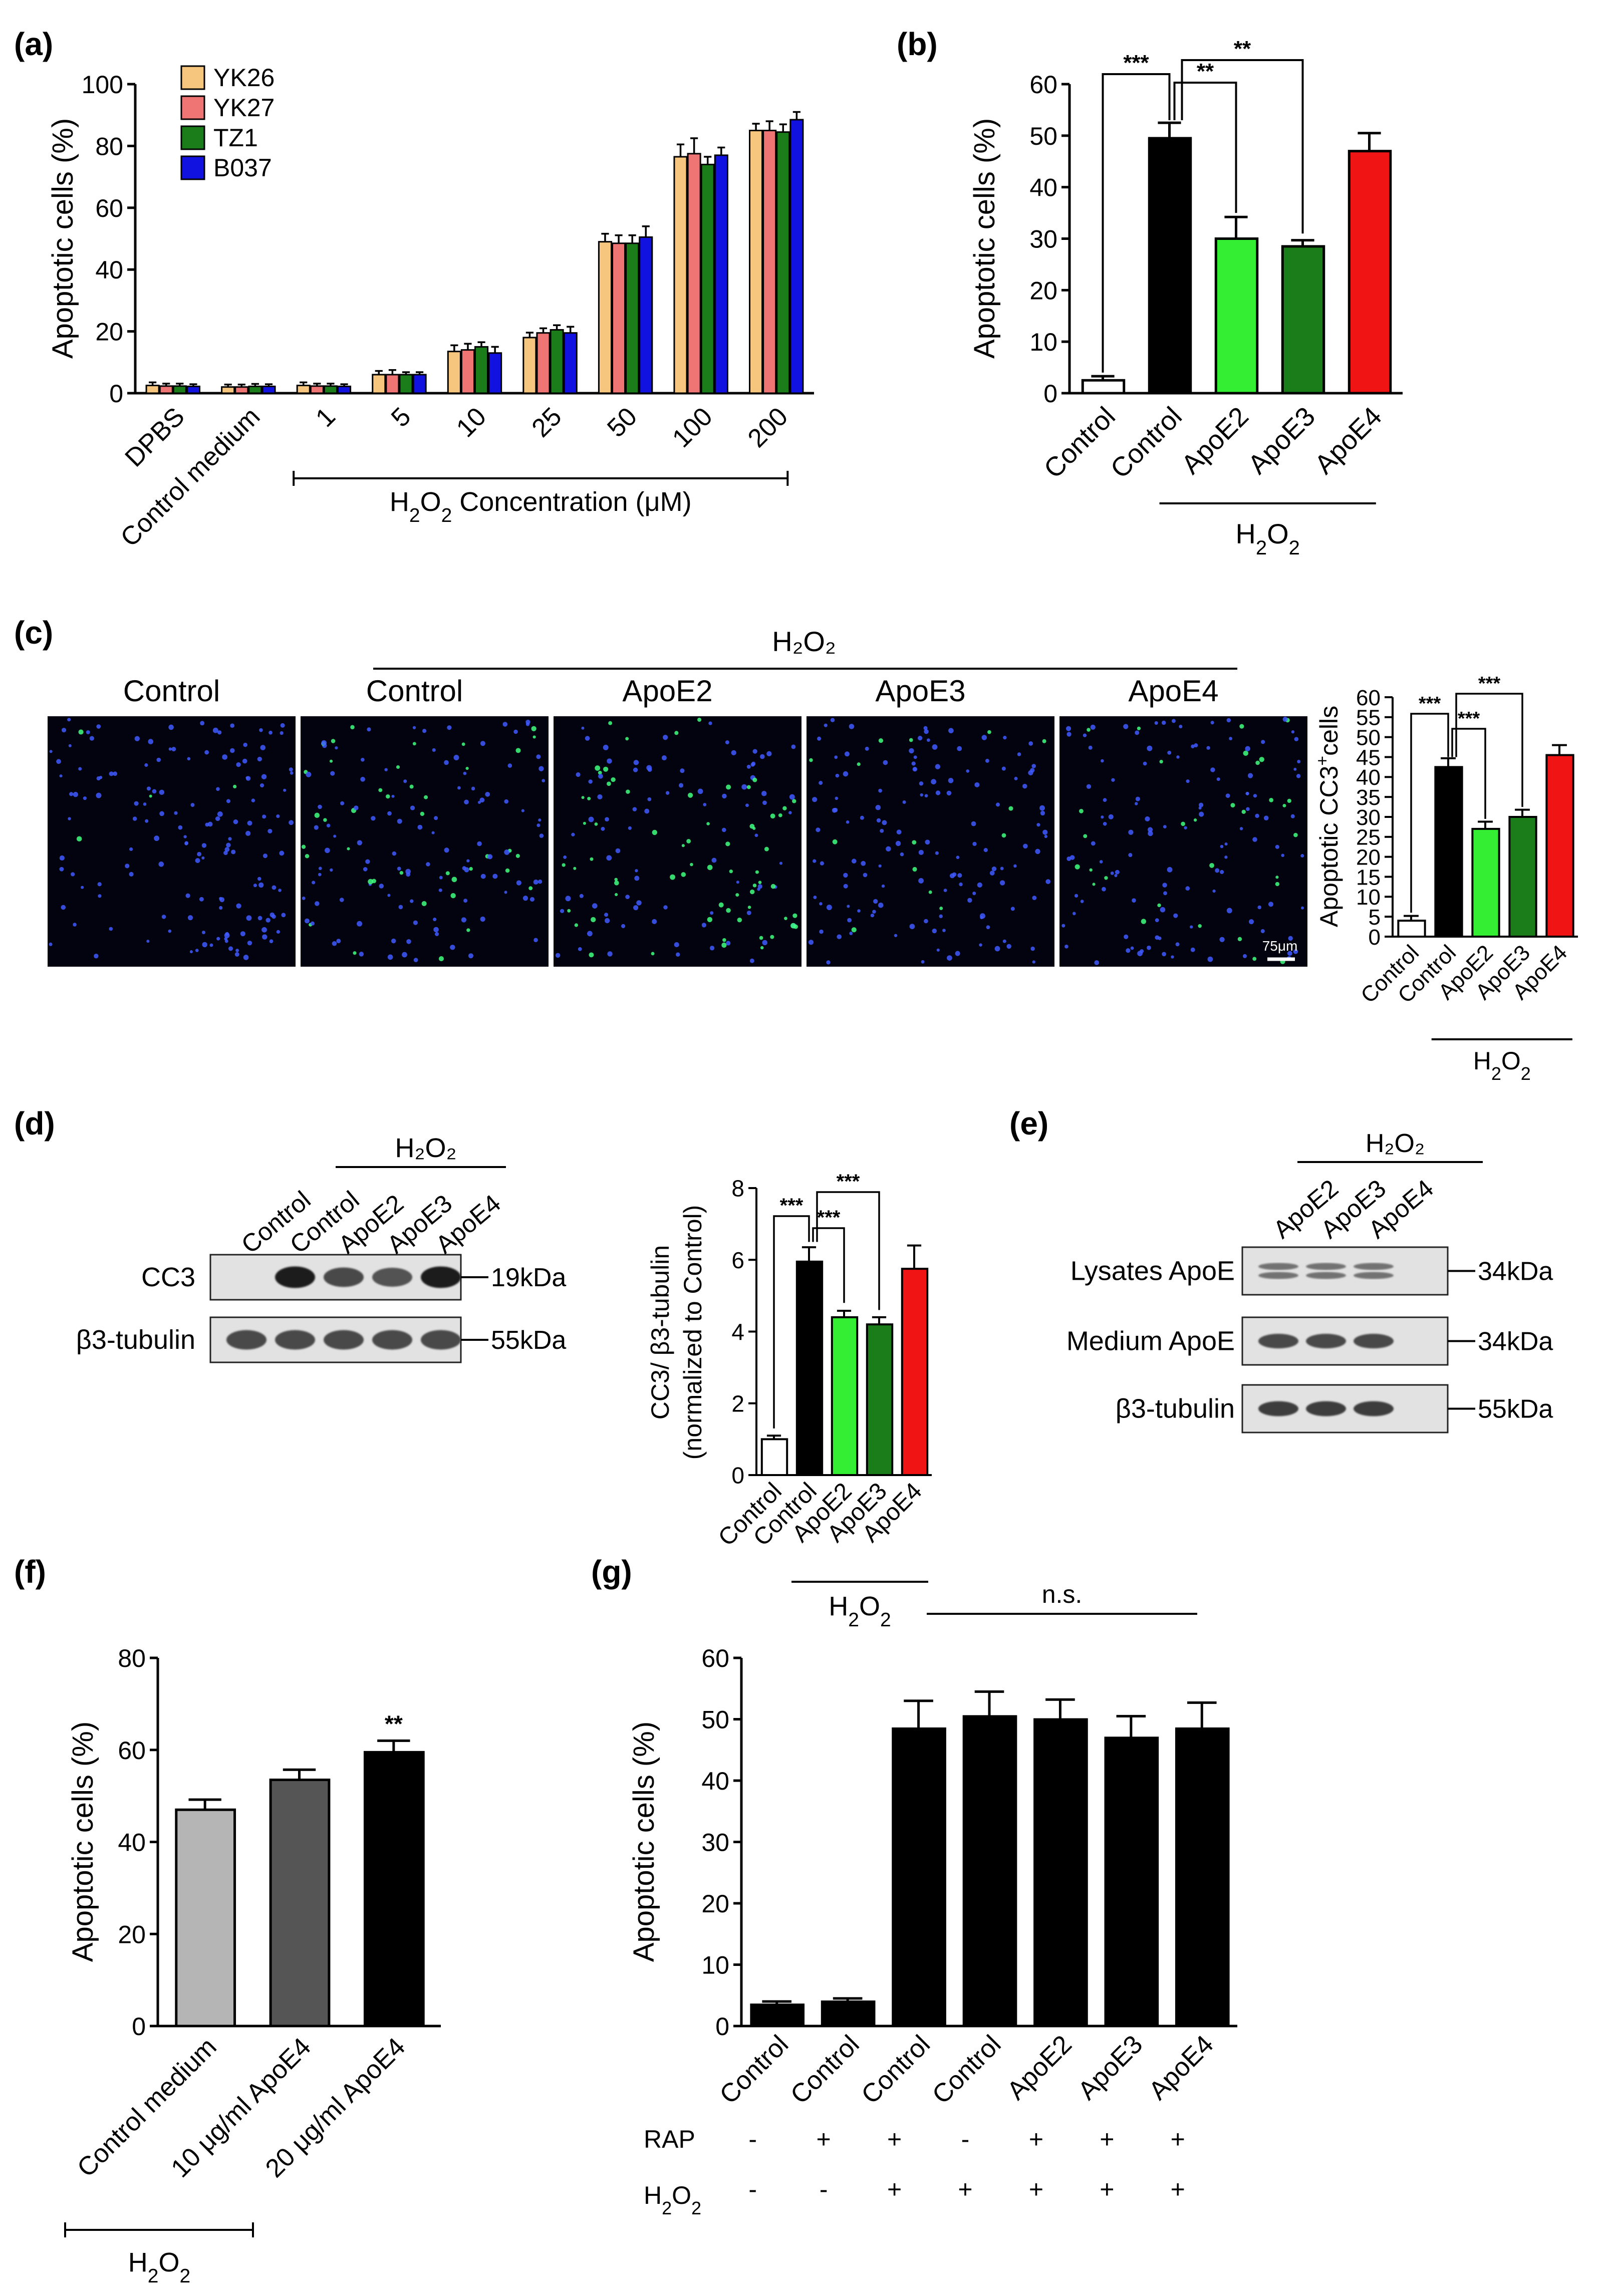 Image resolution: width=1606 pixels, height=2296 pixels. What do you see at coordinates (295, 1277) in the screenshot?
I see `blot-band` at bounding box center [295, 1277].